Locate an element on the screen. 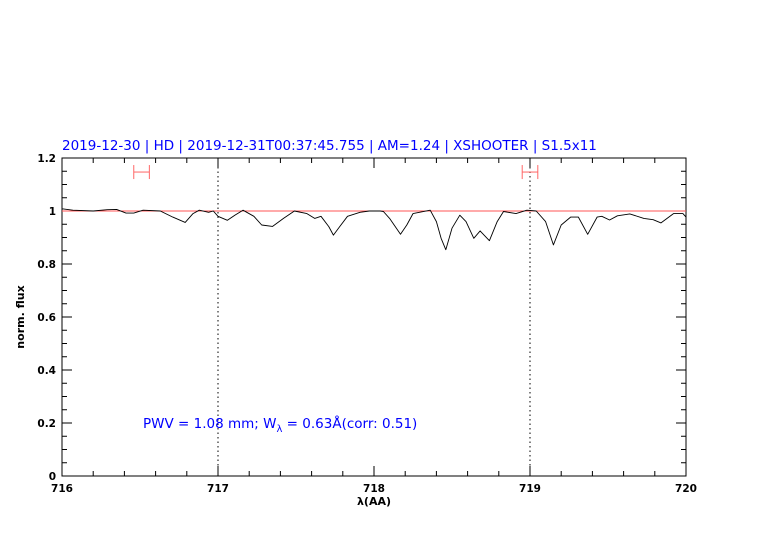 The image size is (782, 542). x-axis-label: λ(AA) is located at coordinates (374, 501).